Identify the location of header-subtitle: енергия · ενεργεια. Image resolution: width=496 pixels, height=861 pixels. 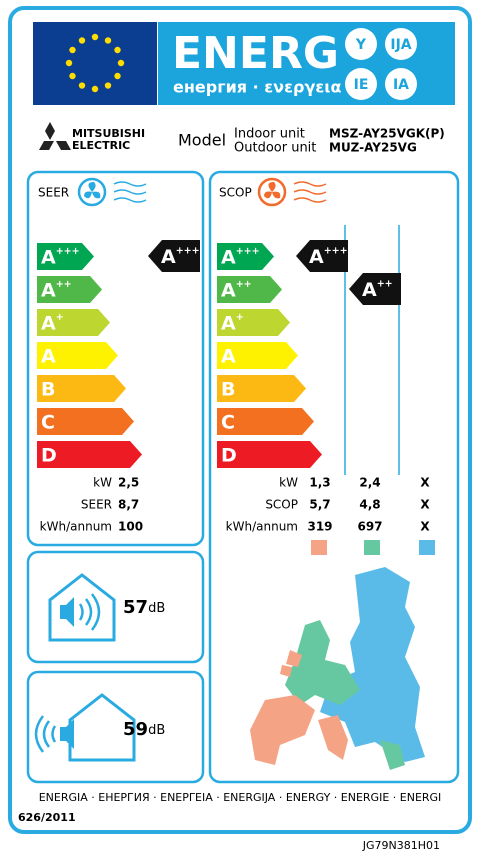
(257, 87).